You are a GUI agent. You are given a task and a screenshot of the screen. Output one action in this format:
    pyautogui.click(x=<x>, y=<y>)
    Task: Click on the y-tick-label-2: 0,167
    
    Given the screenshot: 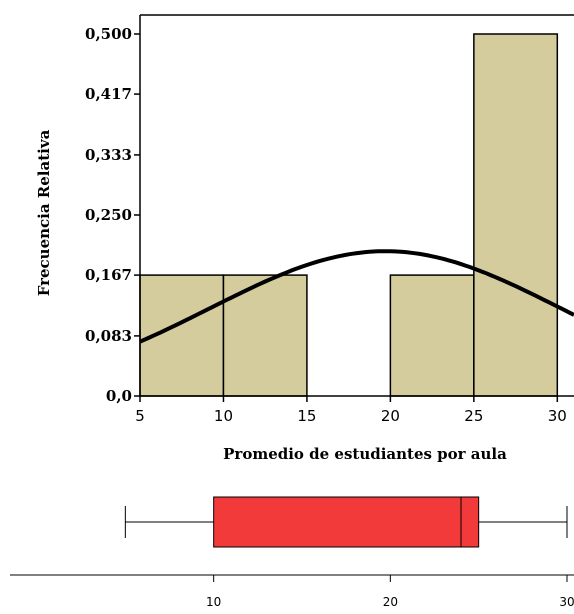 What is the action you would take?
    pyautogui.click(x=108, y=275)
    